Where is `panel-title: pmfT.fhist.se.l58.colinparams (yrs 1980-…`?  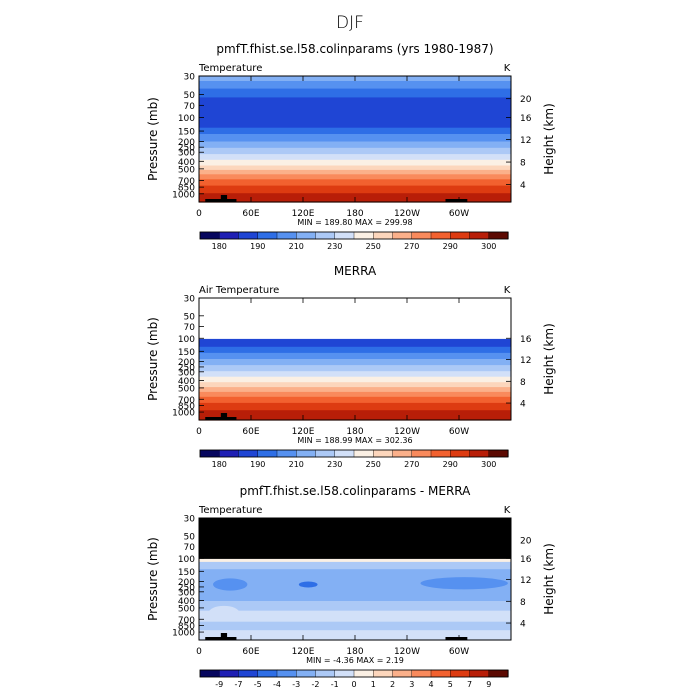 panel-title: pmfT.fhist.se.l58.colinparams (yrs 1980-… is located at coordinates (354, 49).